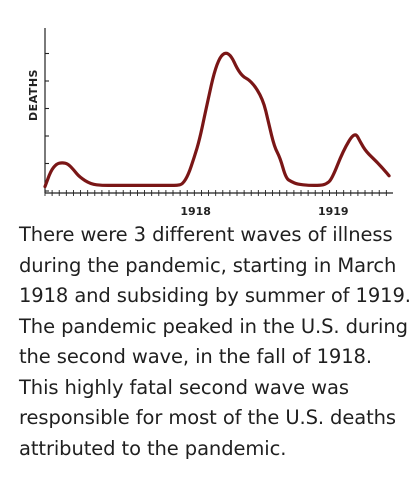 The width and height of the screenshot is (415, 491). Describe the element at coordinates (264, 211) in the screenshot. I see `x-tick-labels: 1918 1919` at that location.